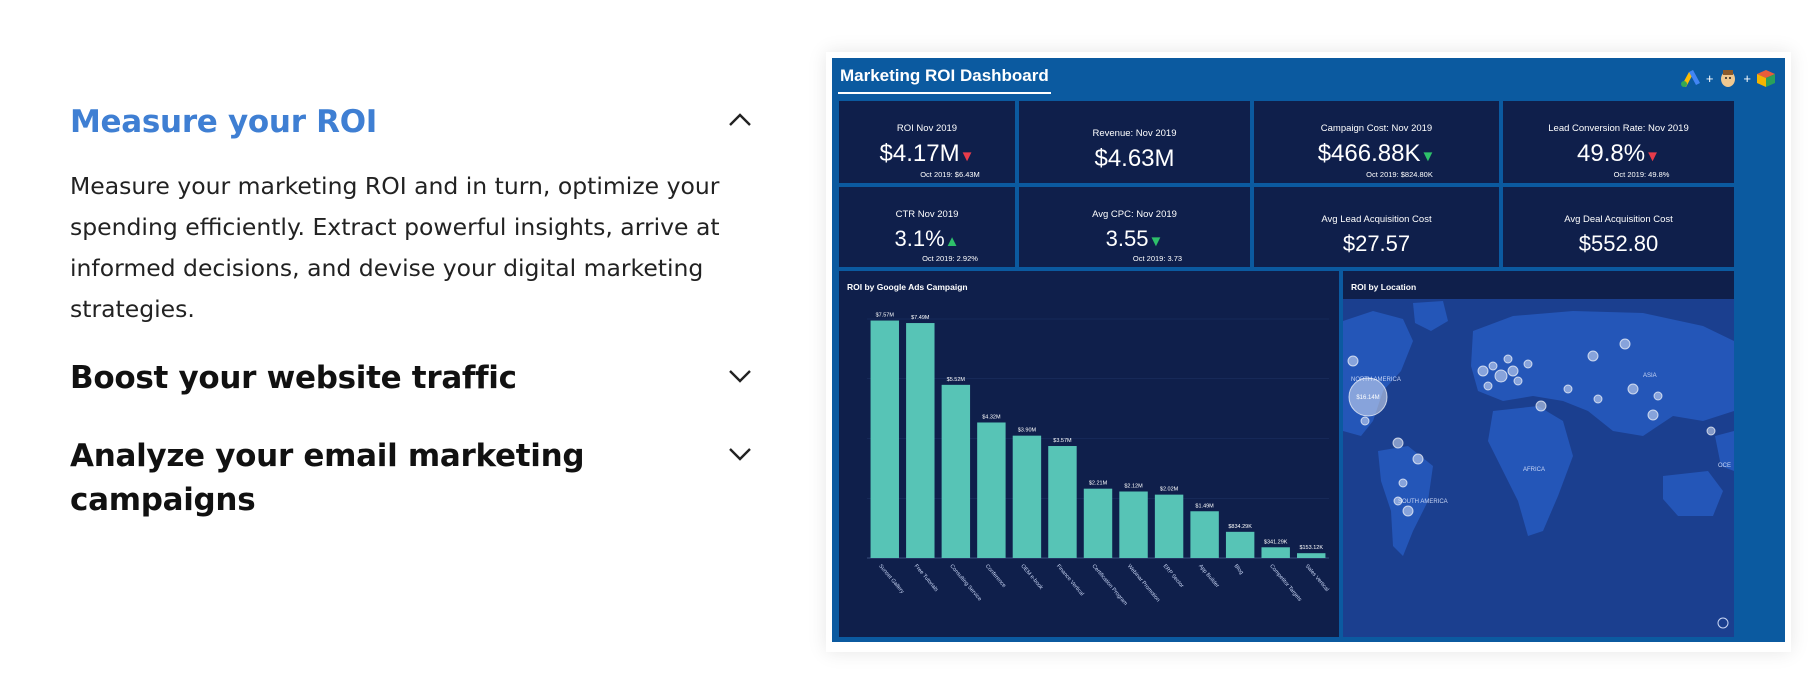 Image resolution: width=1817 pixels, height=699 pixels. Describe the element at coordinates (927, 128) in the screenshot. I see `kpi-label: ROI Nov 2019` at that location.